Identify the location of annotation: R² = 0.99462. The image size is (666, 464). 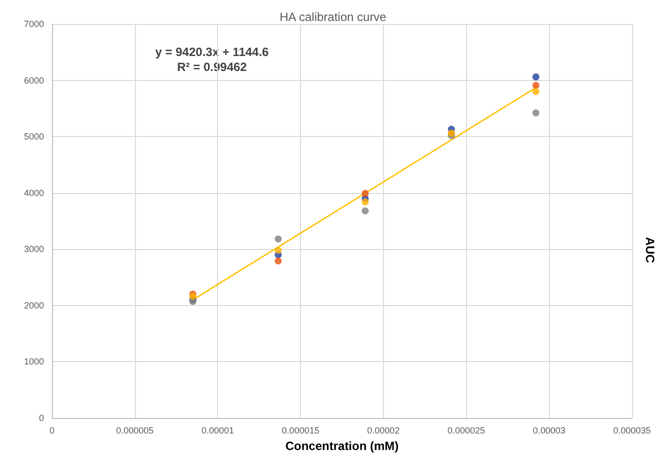
(212, 67).